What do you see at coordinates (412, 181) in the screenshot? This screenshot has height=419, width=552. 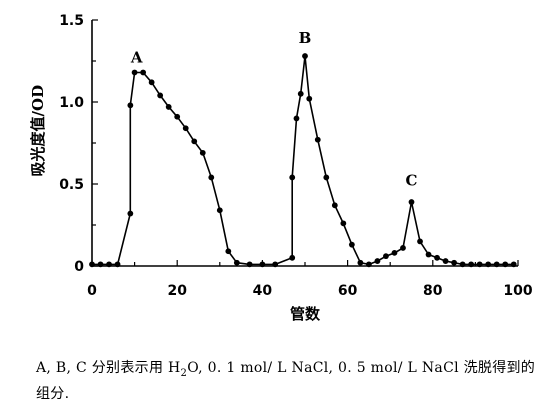 I see `peak-label: C` at bounding box center [412, 181].